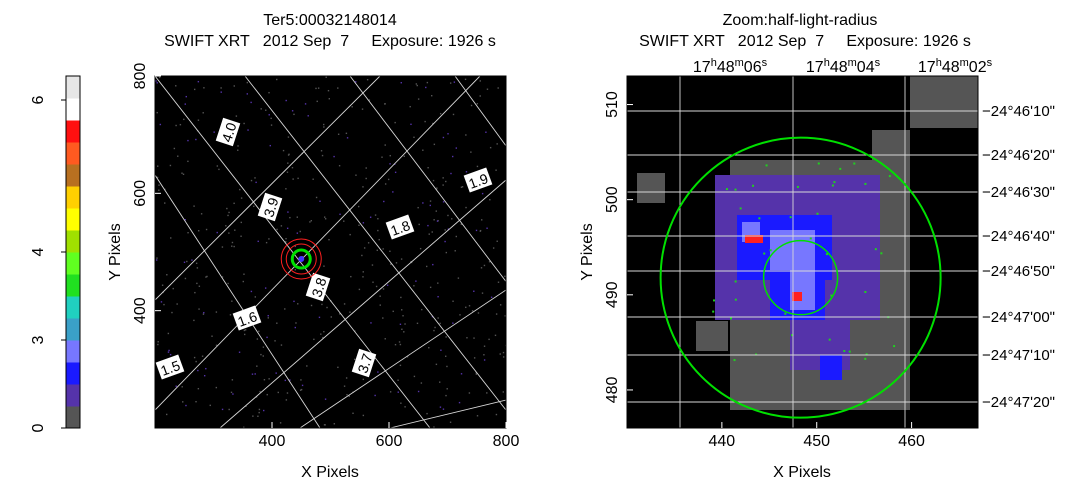 The image size is (1090, 485). Describe the element at coordinates (1018, 236) in the screenshot. I see `dec-tick-label: −24°46ʹ40ʺ` at that location.